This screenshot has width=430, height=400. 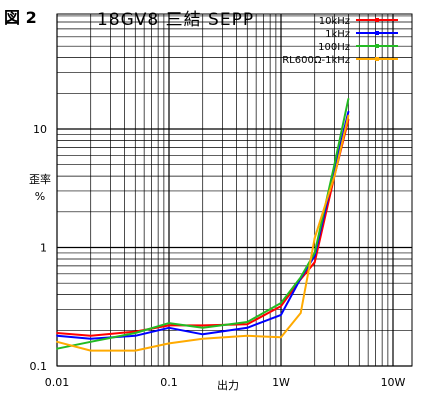 What do you see at coordinates (20, 17) in the screenshot?
I see `figure-label: 図 2` at bounding box center [20, 17].